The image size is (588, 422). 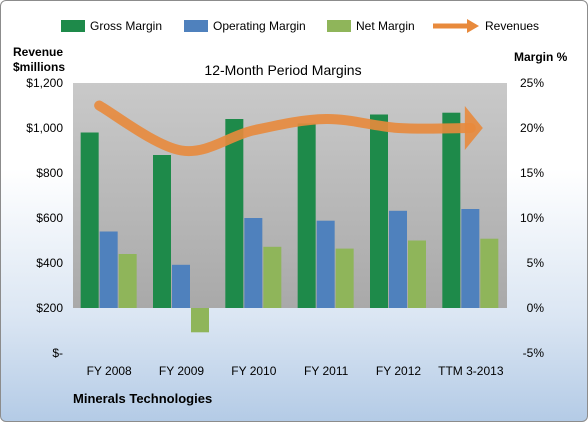 What do you see at coordinates (126, 26) in the screenshot?
I see `legend-label-gross-margin: Gross Margin` at bounding box center [126, 26].